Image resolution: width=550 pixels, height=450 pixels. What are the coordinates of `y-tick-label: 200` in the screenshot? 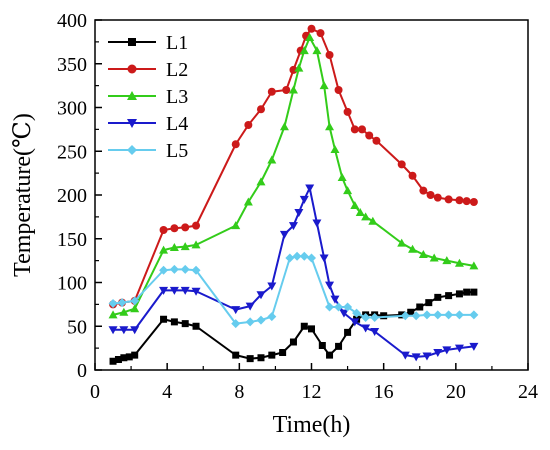 It's located at (72, 196).